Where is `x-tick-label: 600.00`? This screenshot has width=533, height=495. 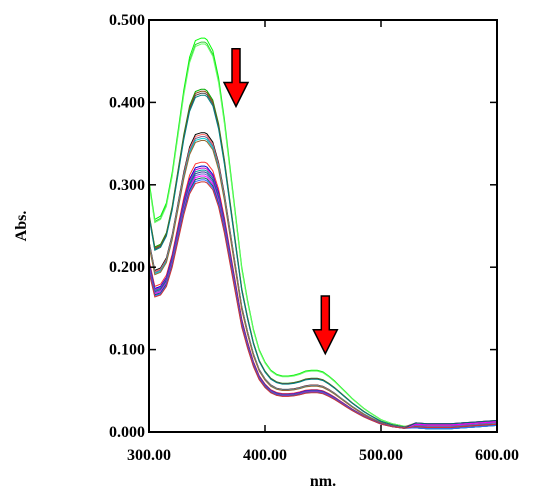 x-tick-label: 600.00 is located at coordinates (497, 455).